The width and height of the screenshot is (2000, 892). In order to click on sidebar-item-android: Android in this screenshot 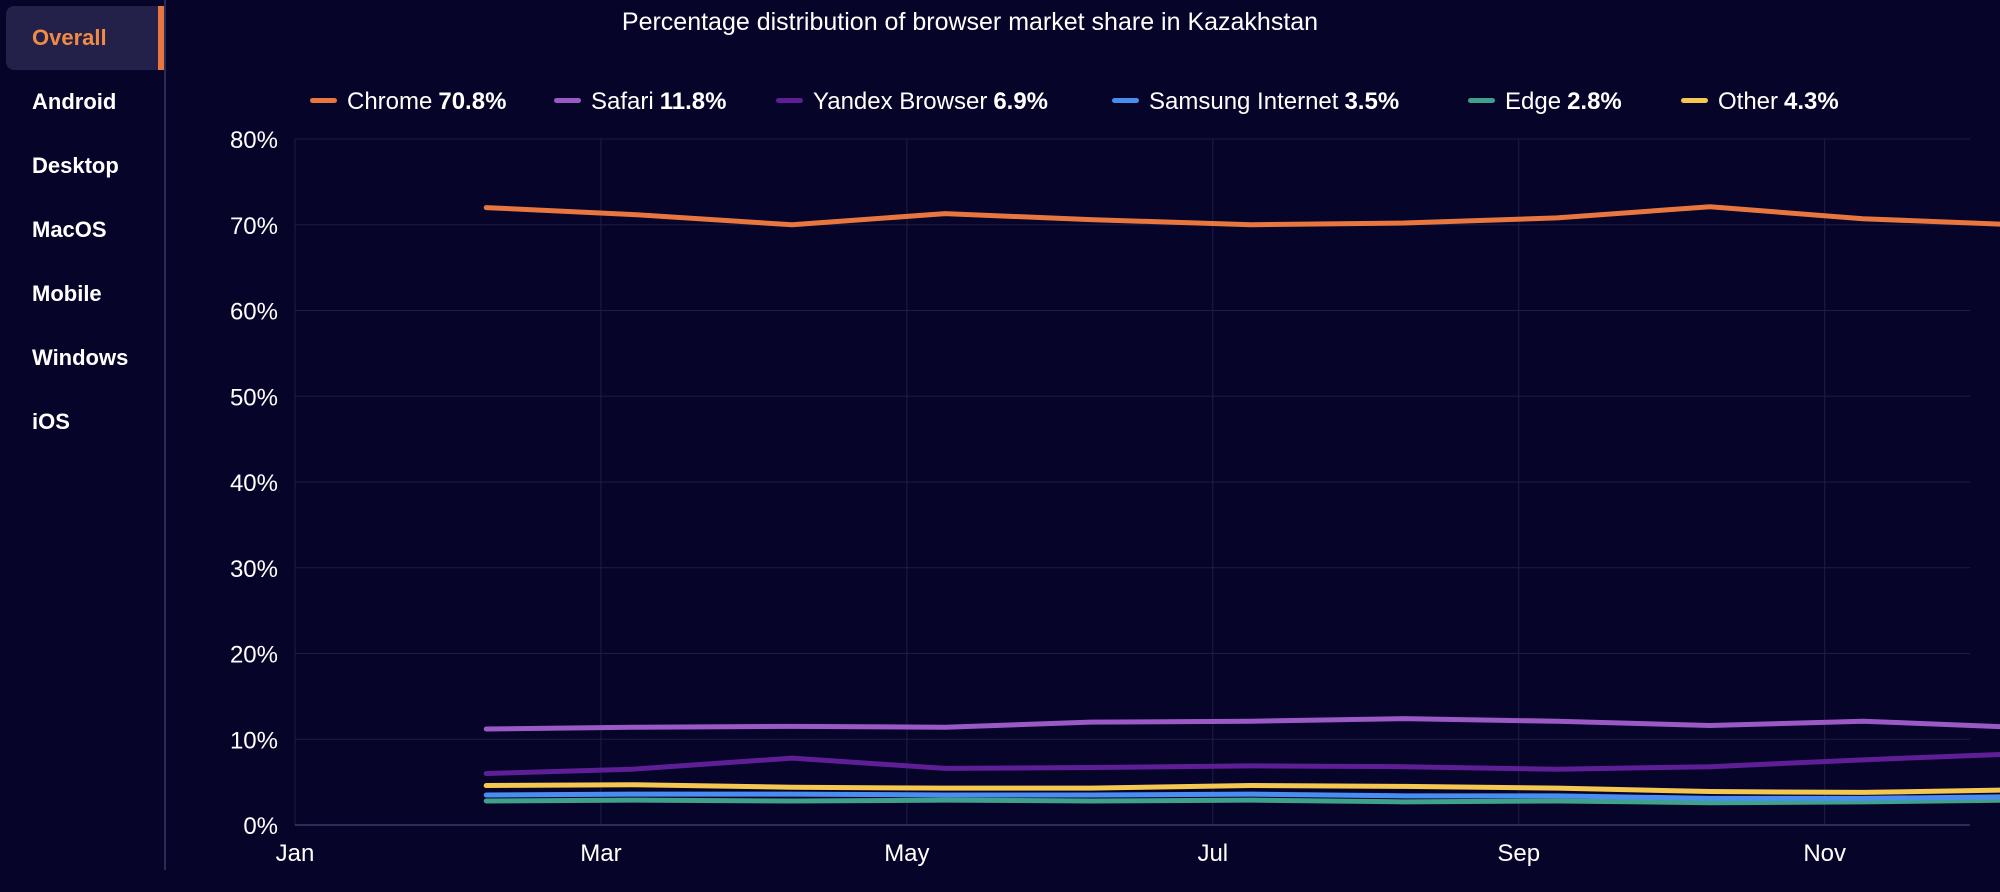, I will do `click(74, 101)`.